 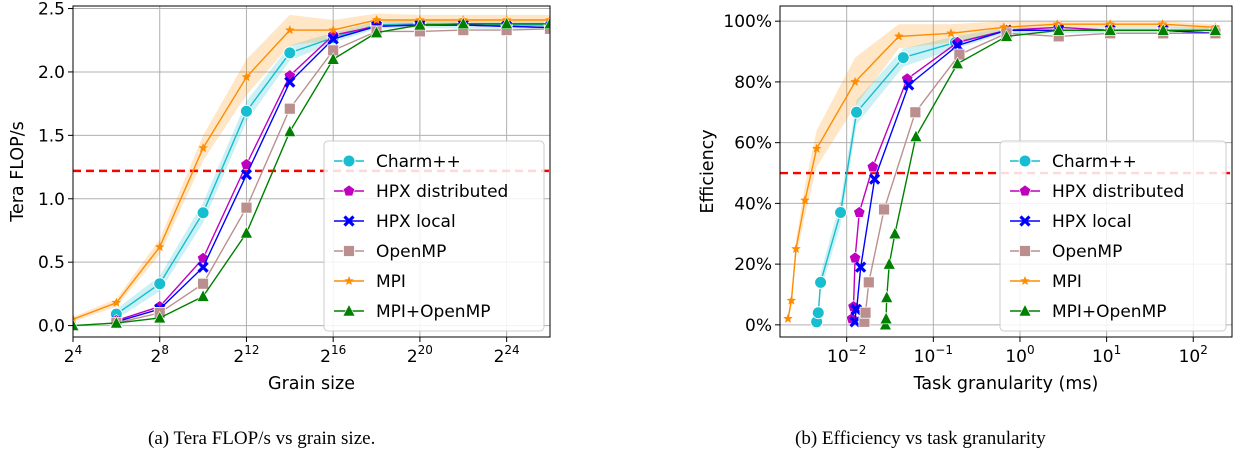 I want to click on x-tick-label: 10², so click(x=1193, y=355).